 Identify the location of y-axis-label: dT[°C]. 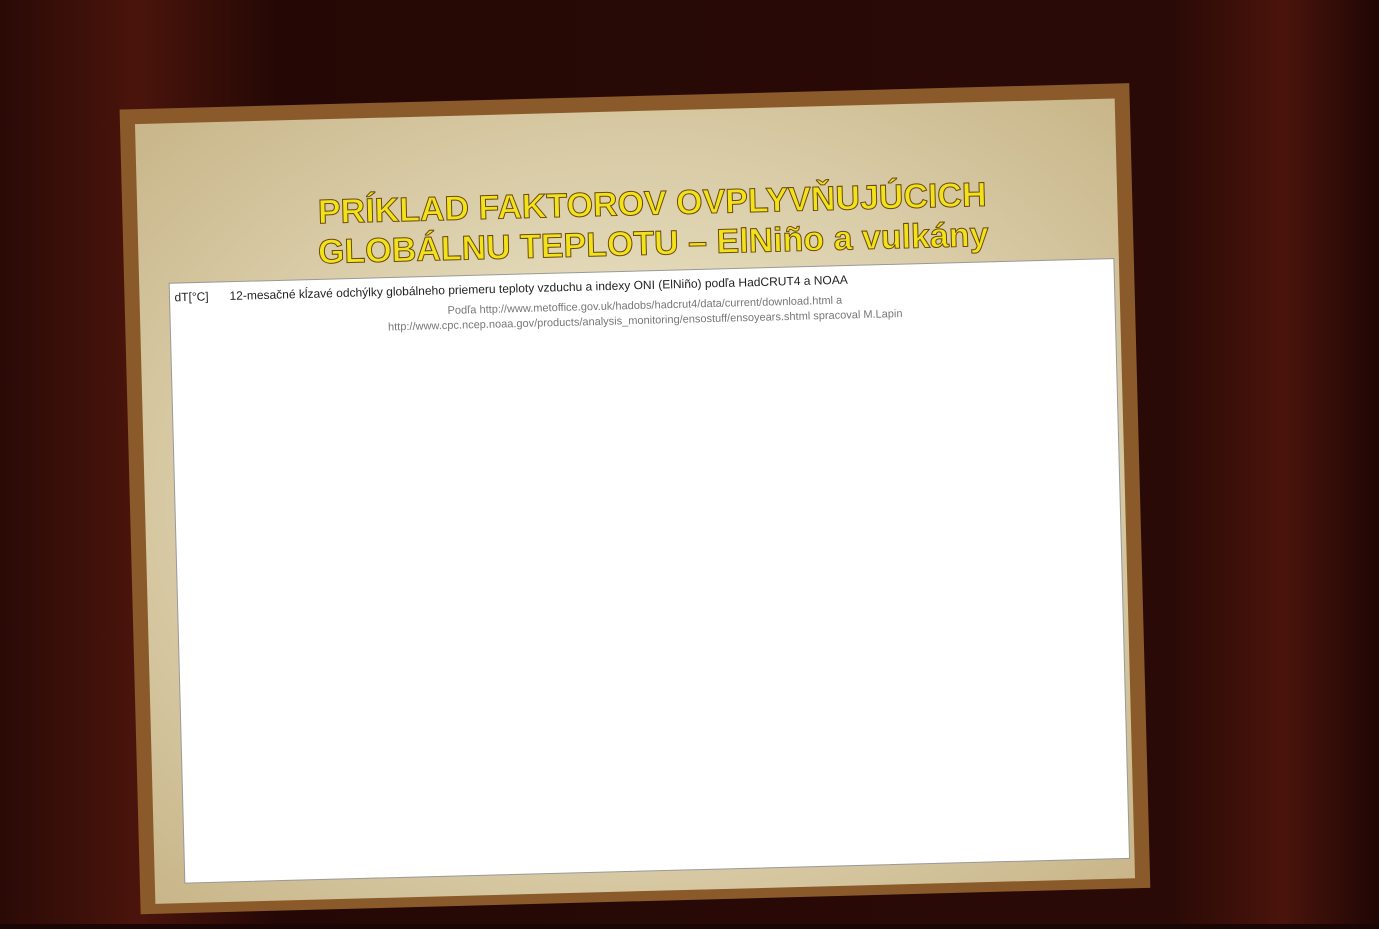
(191, 296).